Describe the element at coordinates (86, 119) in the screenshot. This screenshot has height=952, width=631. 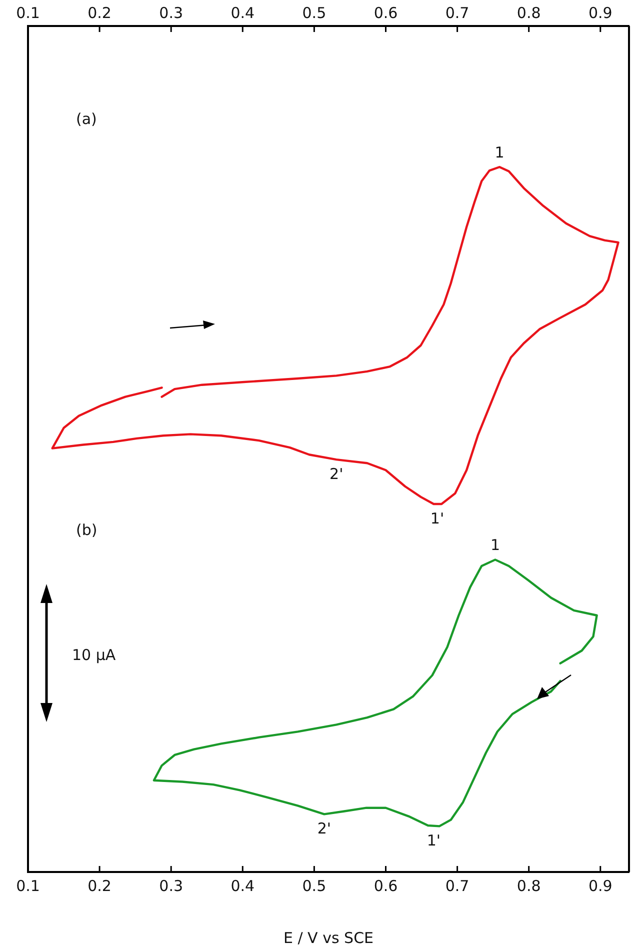
I see `text: (a)` at that location.